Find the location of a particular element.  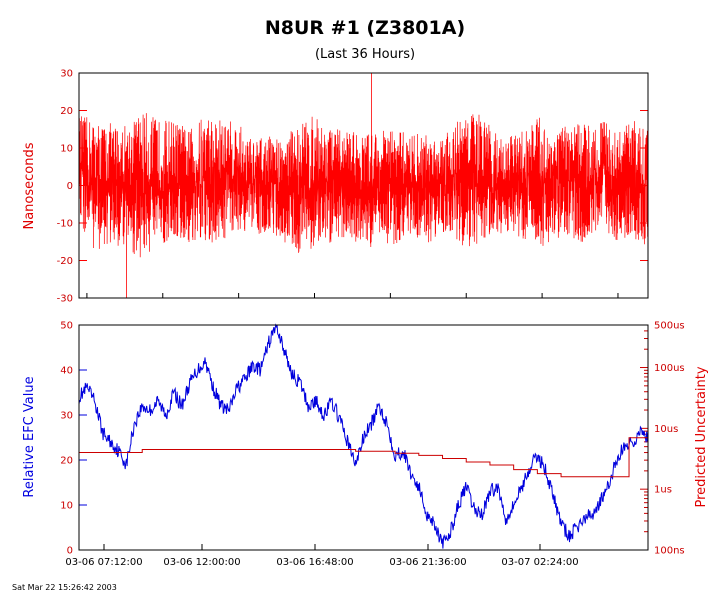

phase-ytick-label: -30 is located at coordinates (65, 299).